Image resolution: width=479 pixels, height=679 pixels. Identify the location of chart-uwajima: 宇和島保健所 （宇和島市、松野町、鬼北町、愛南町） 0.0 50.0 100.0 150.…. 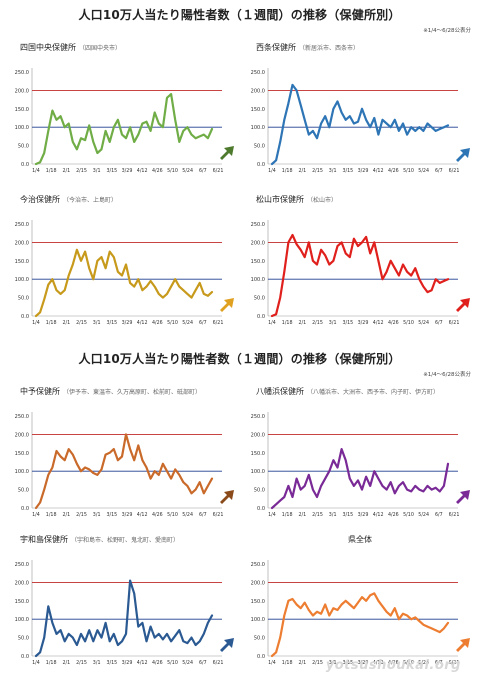
(124, 600).